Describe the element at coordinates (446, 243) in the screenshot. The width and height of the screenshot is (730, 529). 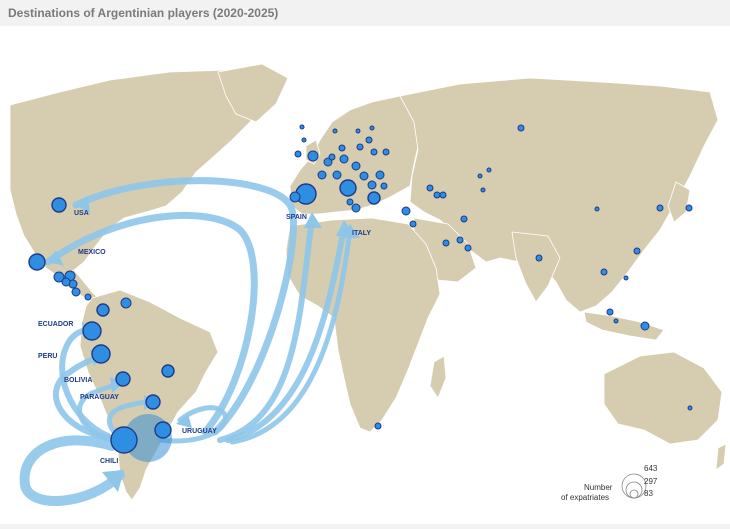
I see `bubble-saudi` at that location.